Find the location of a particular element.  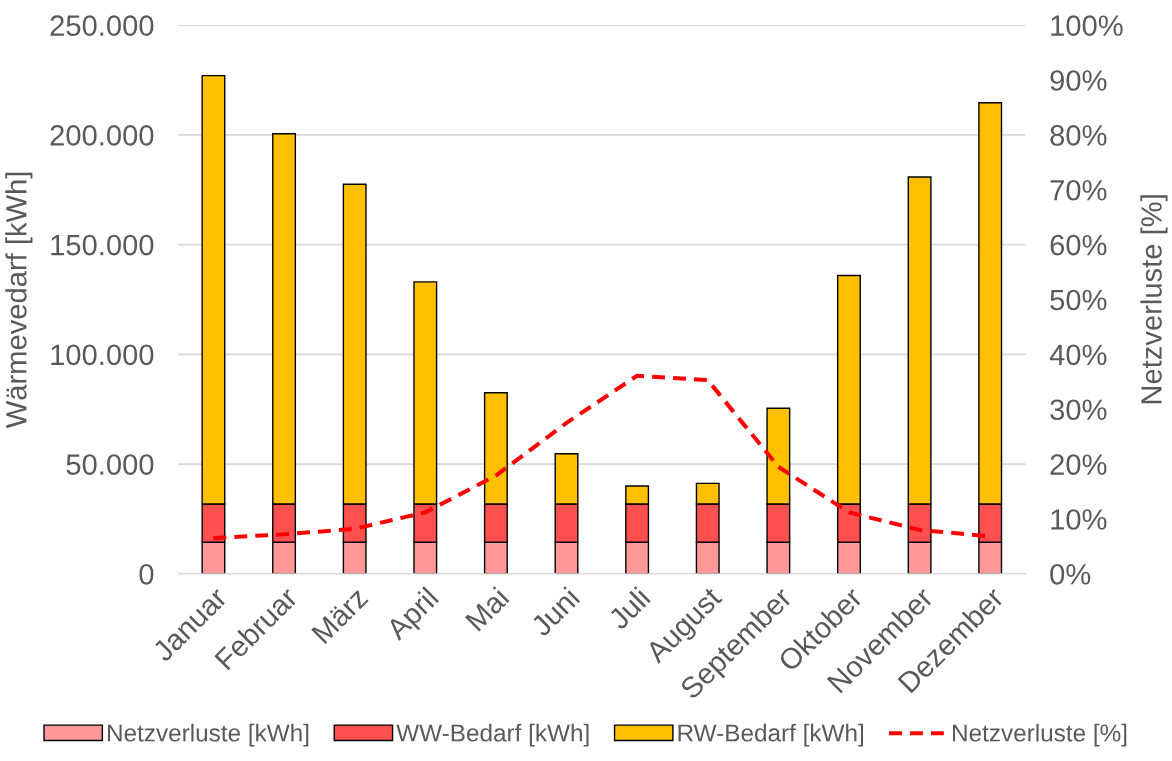

y-tick-label: 150.000 is located at coordinates (102, 245).